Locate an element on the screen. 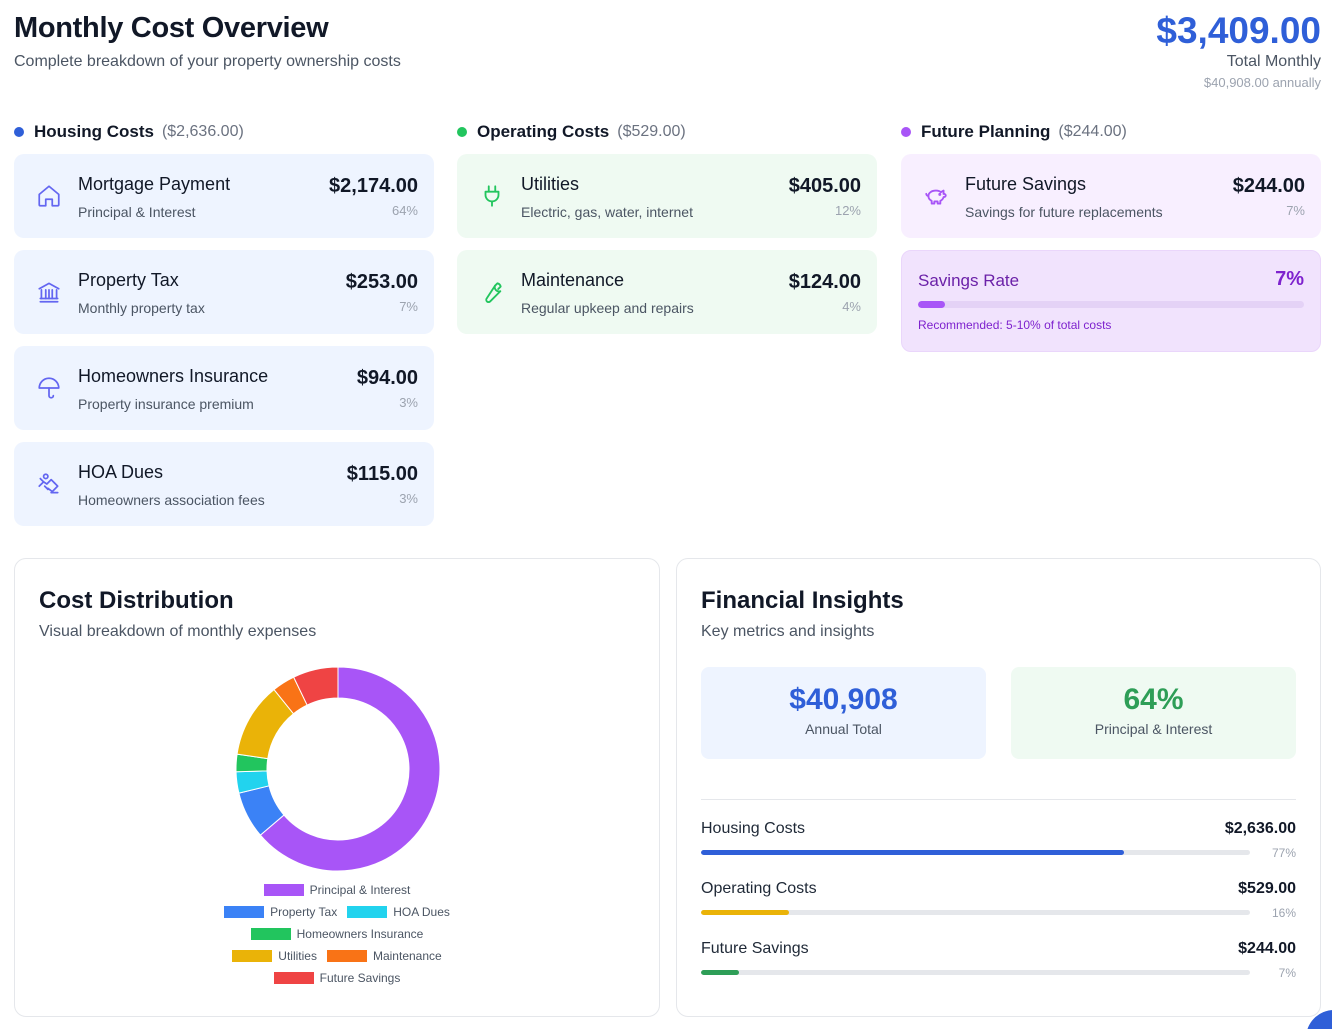 The image size is (1332, 1029). total-monthly-amount: $3,409.00 is located at coordinates (1238, 30).